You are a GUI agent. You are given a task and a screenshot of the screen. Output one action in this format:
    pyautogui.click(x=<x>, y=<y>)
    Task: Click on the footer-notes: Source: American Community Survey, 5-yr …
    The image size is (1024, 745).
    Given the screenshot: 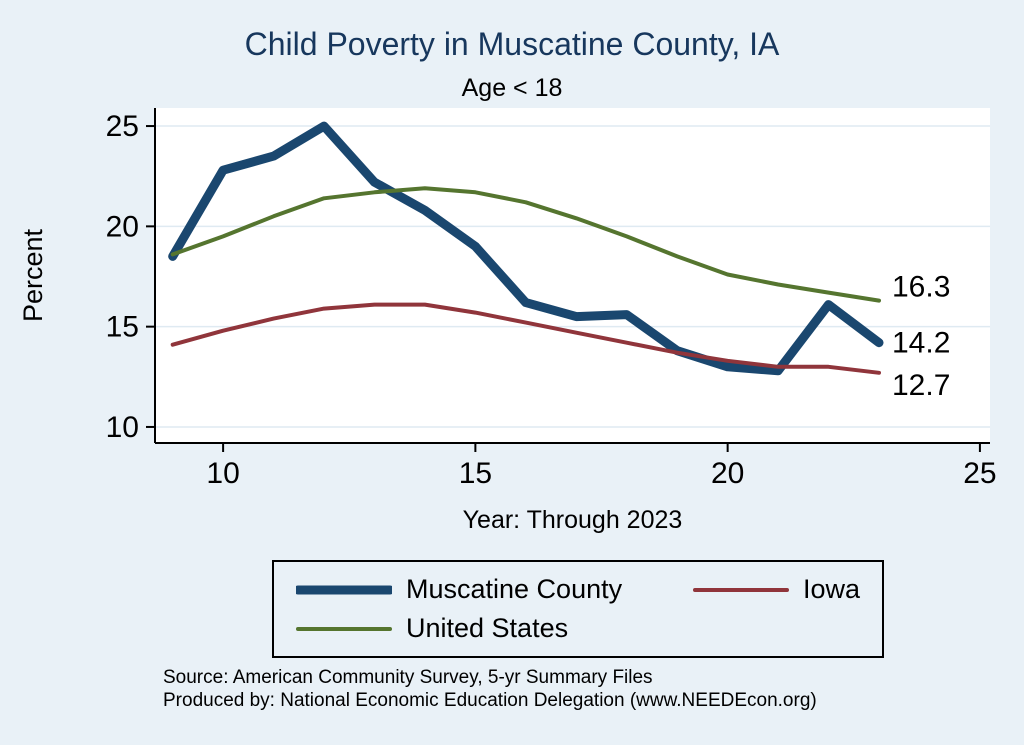 What is the action you would take?
    pyautogui.click(x=583, y=689)
    